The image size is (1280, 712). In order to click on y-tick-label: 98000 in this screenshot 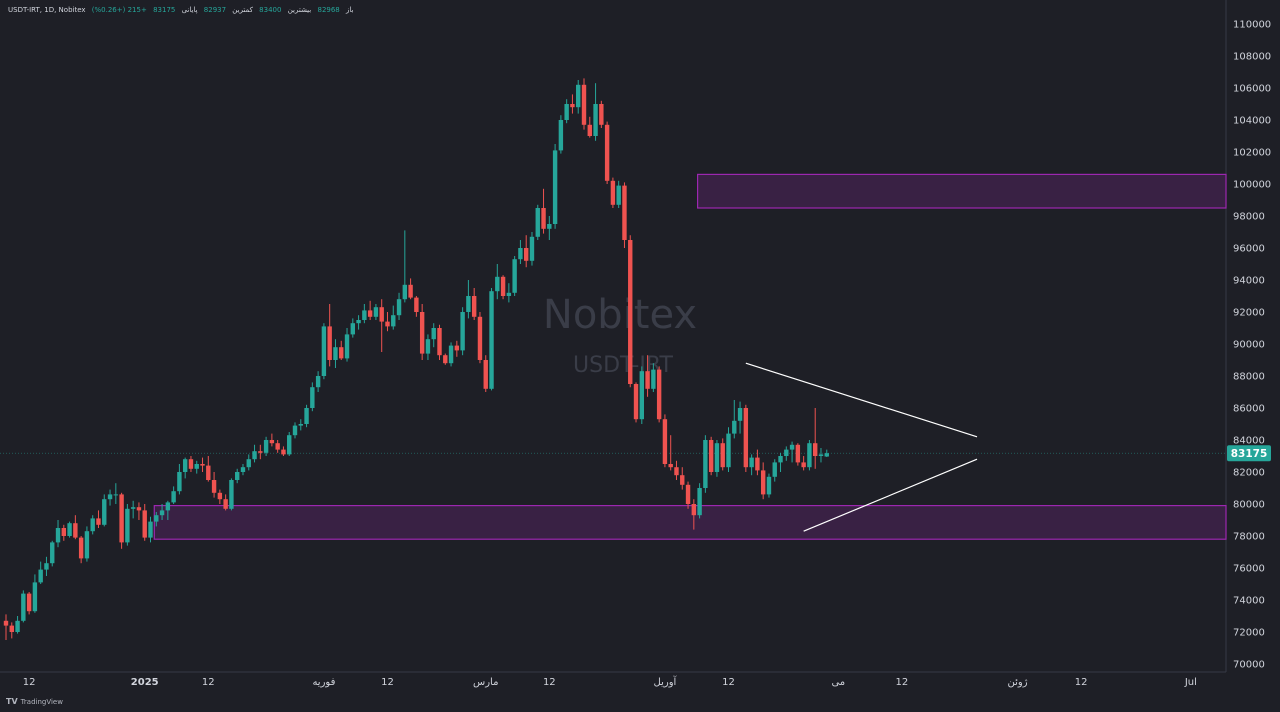, I will do `click(1249, 217)`.